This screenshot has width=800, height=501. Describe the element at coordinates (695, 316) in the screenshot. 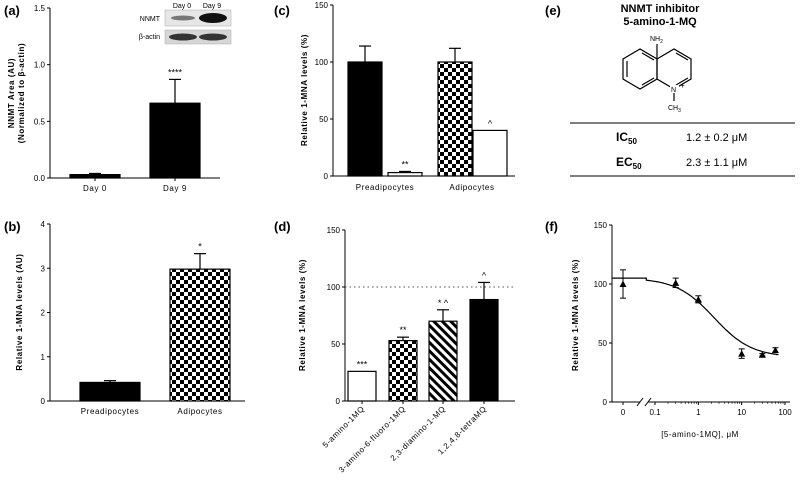

I see `fit-curve` at that location.